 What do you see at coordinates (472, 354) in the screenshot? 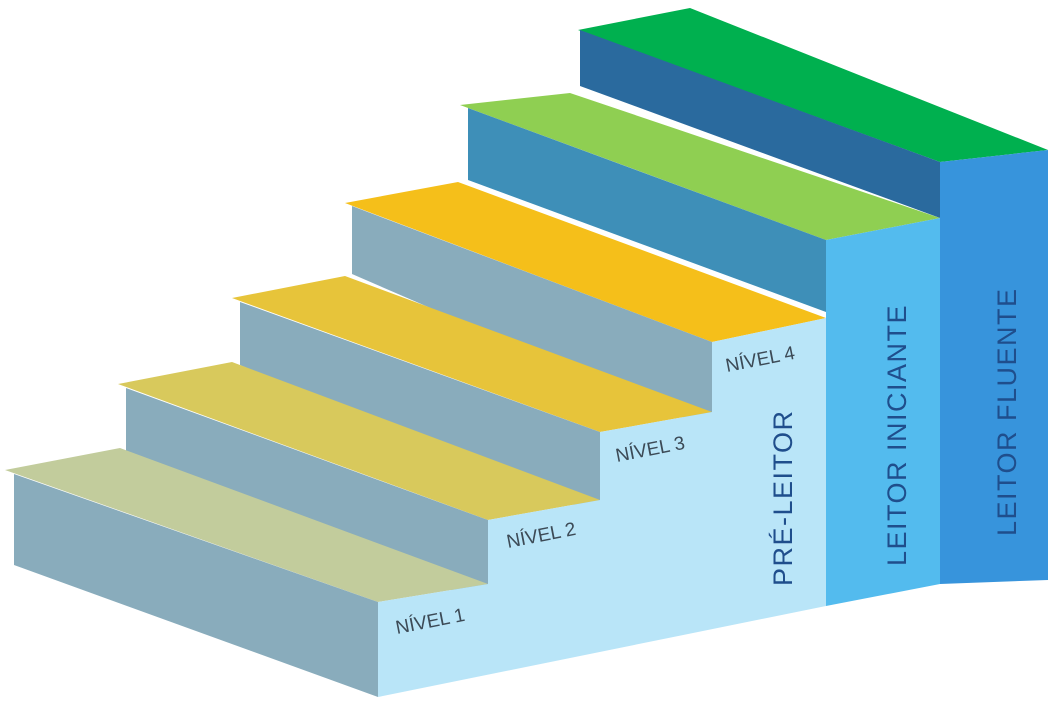
I see `step3-top` at bounding box center [472, 354].